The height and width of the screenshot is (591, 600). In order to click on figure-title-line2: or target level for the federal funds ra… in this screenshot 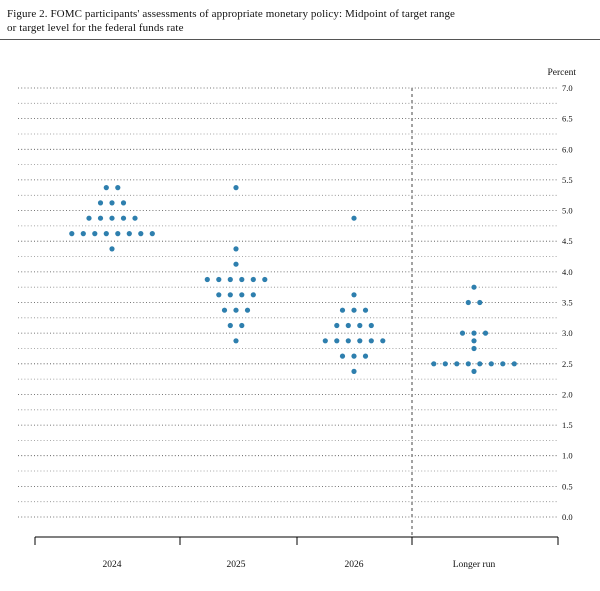, I will do `click(95, 28)`.